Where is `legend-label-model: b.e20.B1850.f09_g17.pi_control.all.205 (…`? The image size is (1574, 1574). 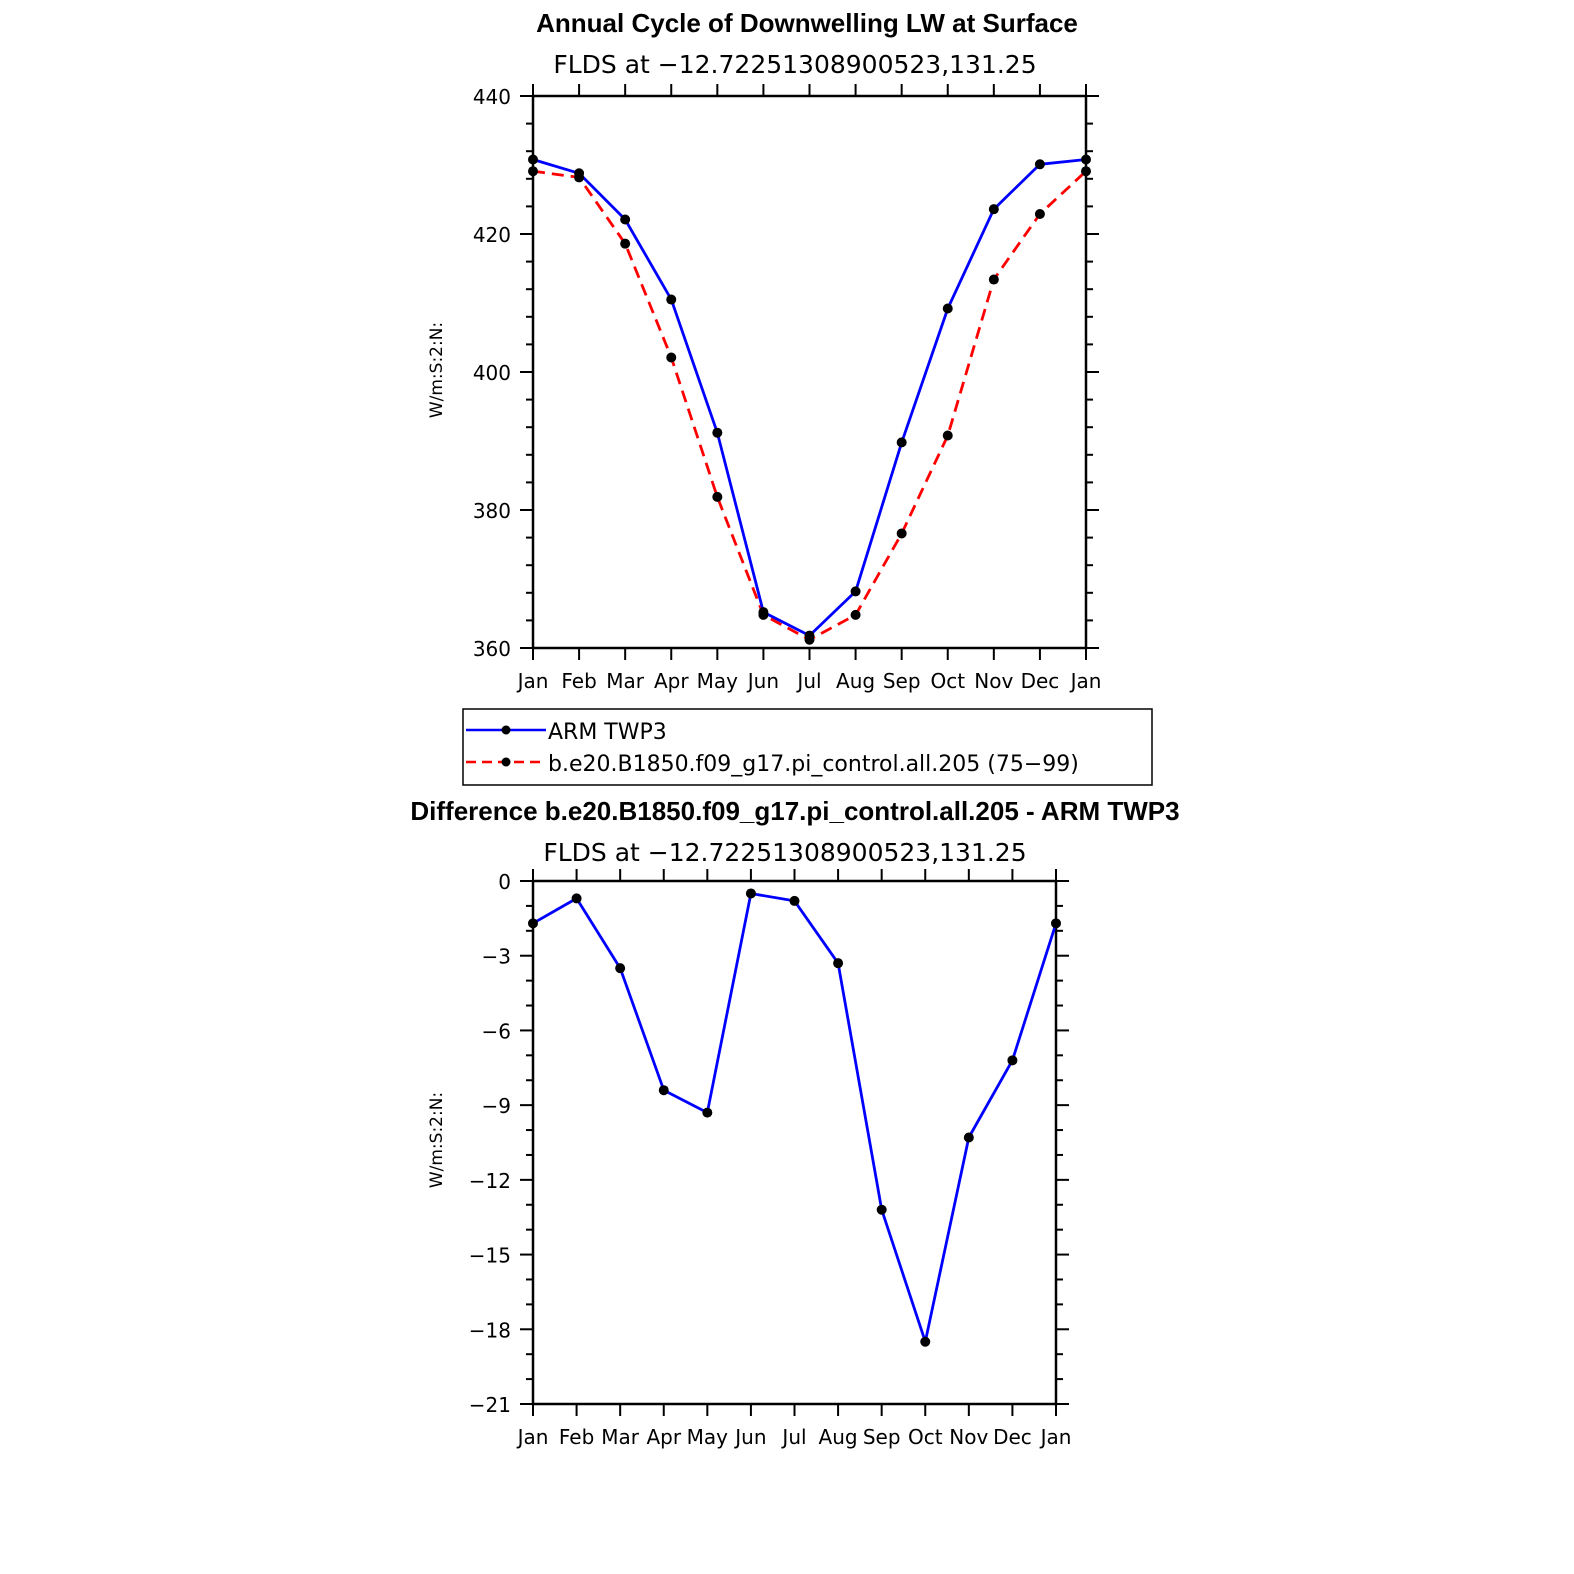 legend-label-model: b.e20.B1850.f09_g17.pi_control.all.205 (… is located at coordinates (813, 764).